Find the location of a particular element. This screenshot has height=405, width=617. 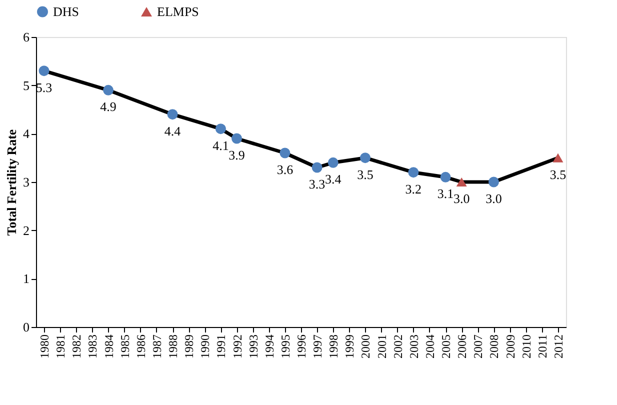

y-tick-label: 5 is located at coordinates (26, 85).